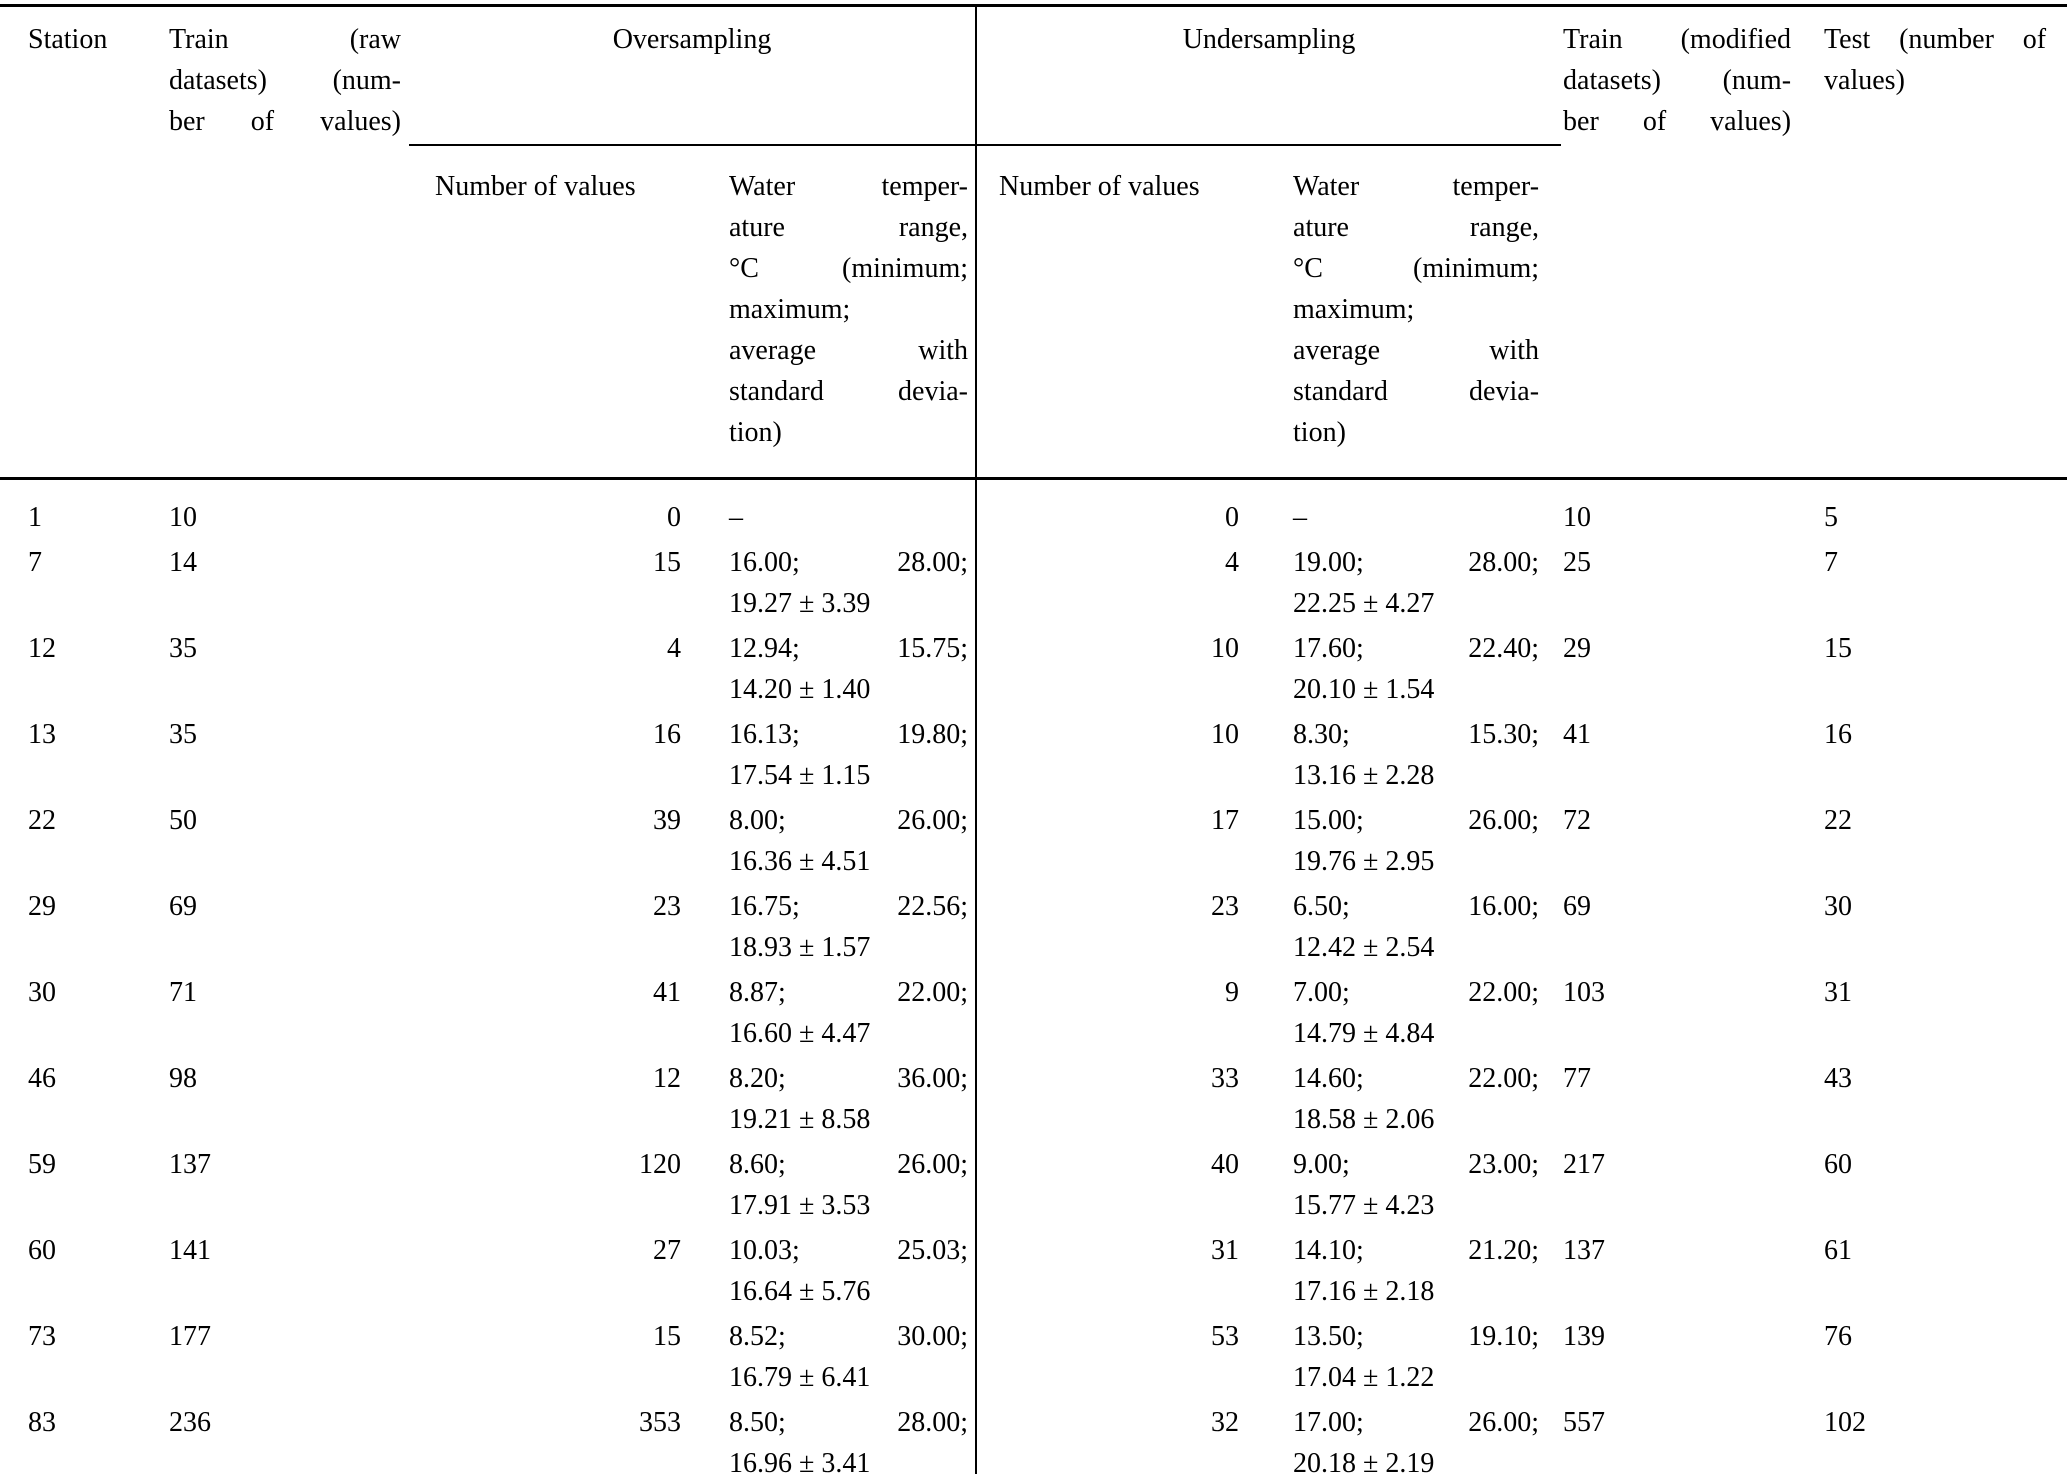 The height and width of the screenshot is (1474, 2067). I want to click on cell-test: 16, so click(1838, 734).